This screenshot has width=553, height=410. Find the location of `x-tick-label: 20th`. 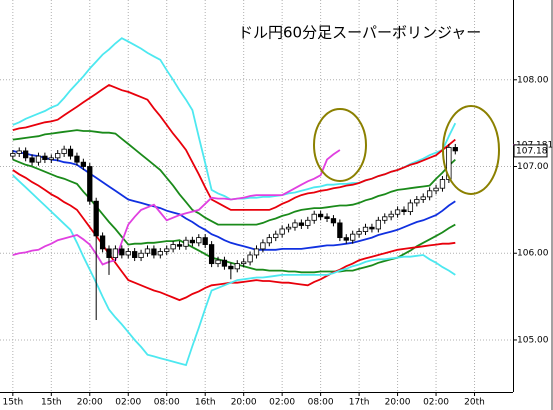

x-tick-label: 20th is located at coordinates (474, 403).